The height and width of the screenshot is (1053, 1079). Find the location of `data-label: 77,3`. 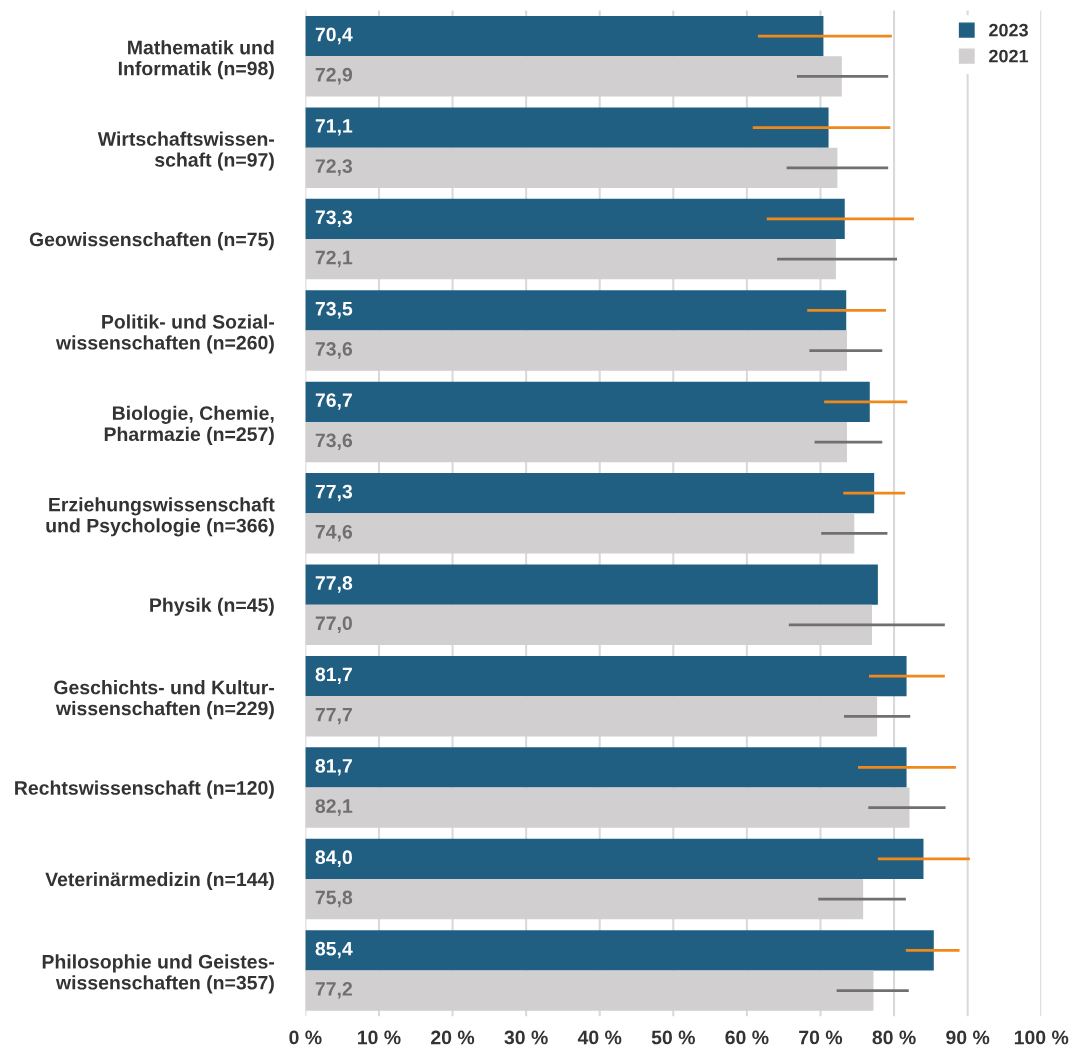

data-label: 77,3 is located at coordinates (334, 493).